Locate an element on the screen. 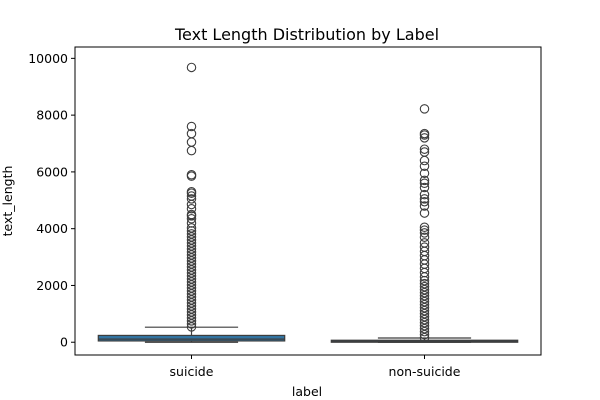 The width and height of the screenshot is (600, 400). y-axis: 0 2000 4000 6000 8000 10000 is located at coordinates (51, 200).